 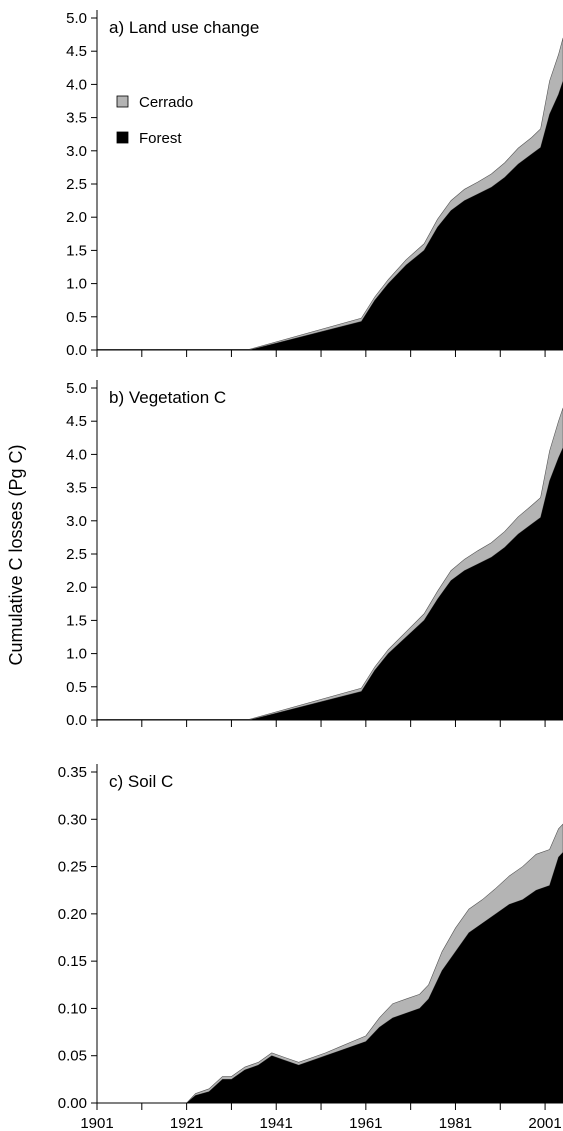 What do you see at coordinates (96, 1123) in the screenshot?
I see `x-tick-label: 1901` at bounding box center [96, 1123].